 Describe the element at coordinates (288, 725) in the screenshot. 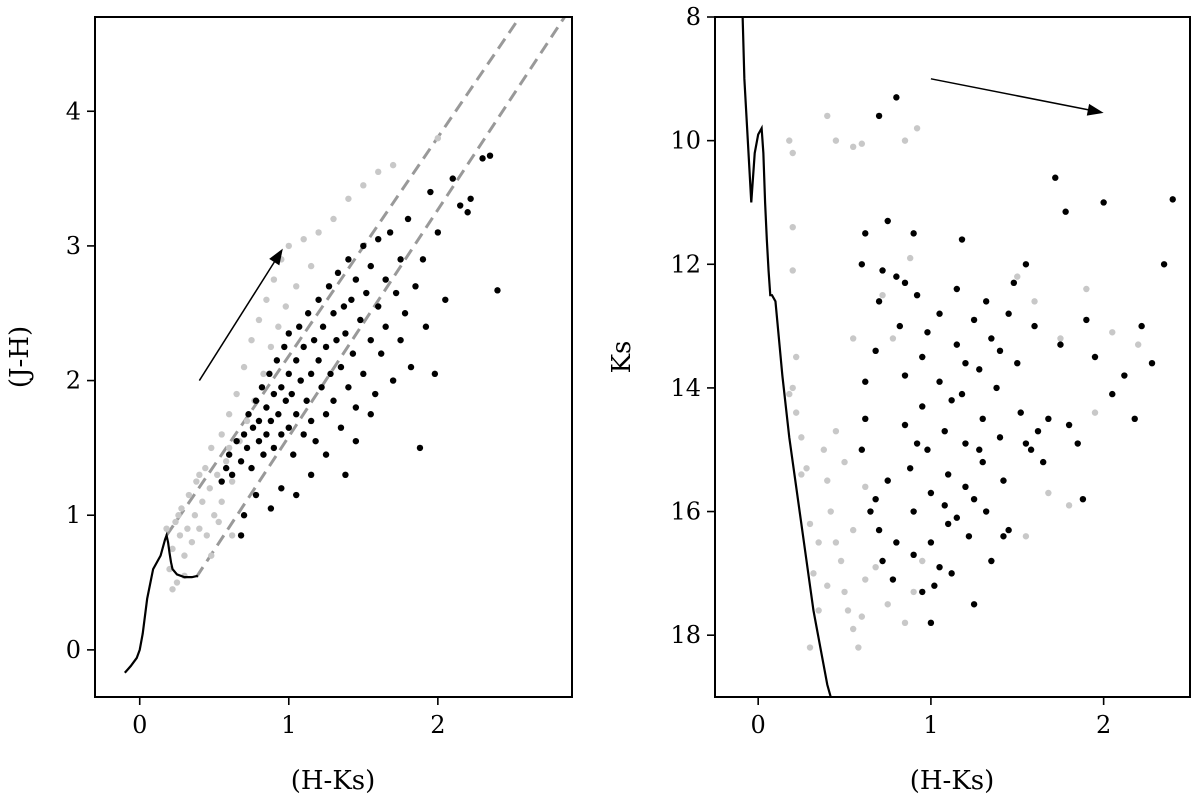

I see `color-color-x-tick-label: 1` at that location.